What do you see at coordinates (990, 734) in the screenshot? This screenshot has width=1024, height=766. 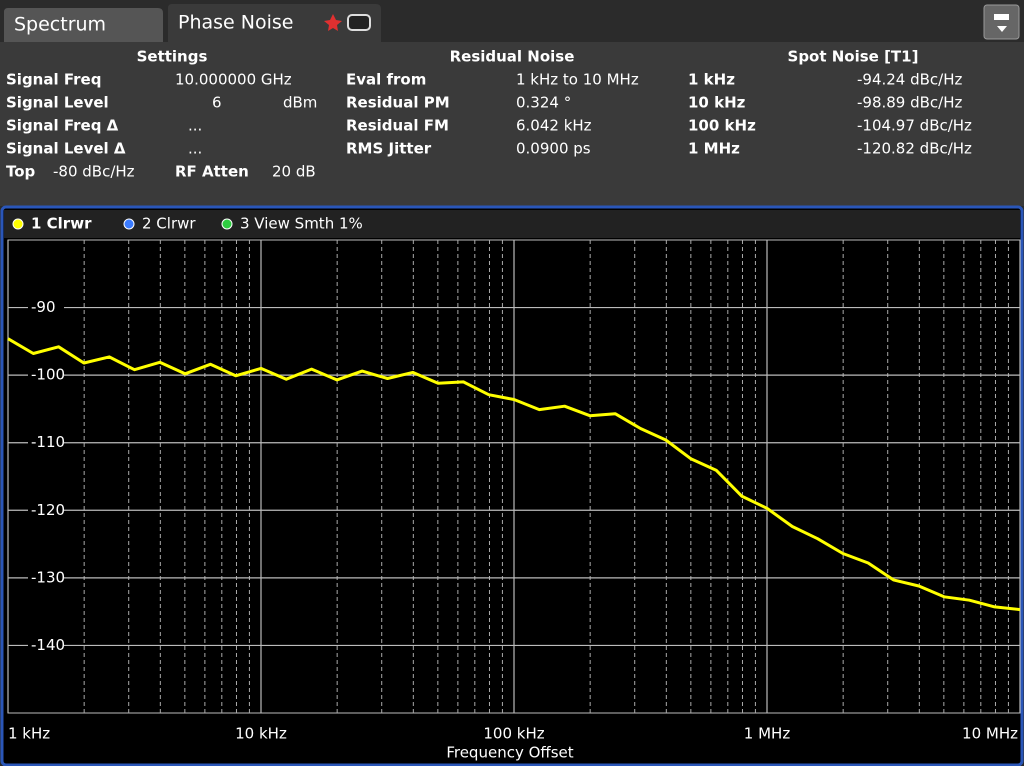 I see `x-tick-label: 10 MHz` at bounding box center [990, 734].